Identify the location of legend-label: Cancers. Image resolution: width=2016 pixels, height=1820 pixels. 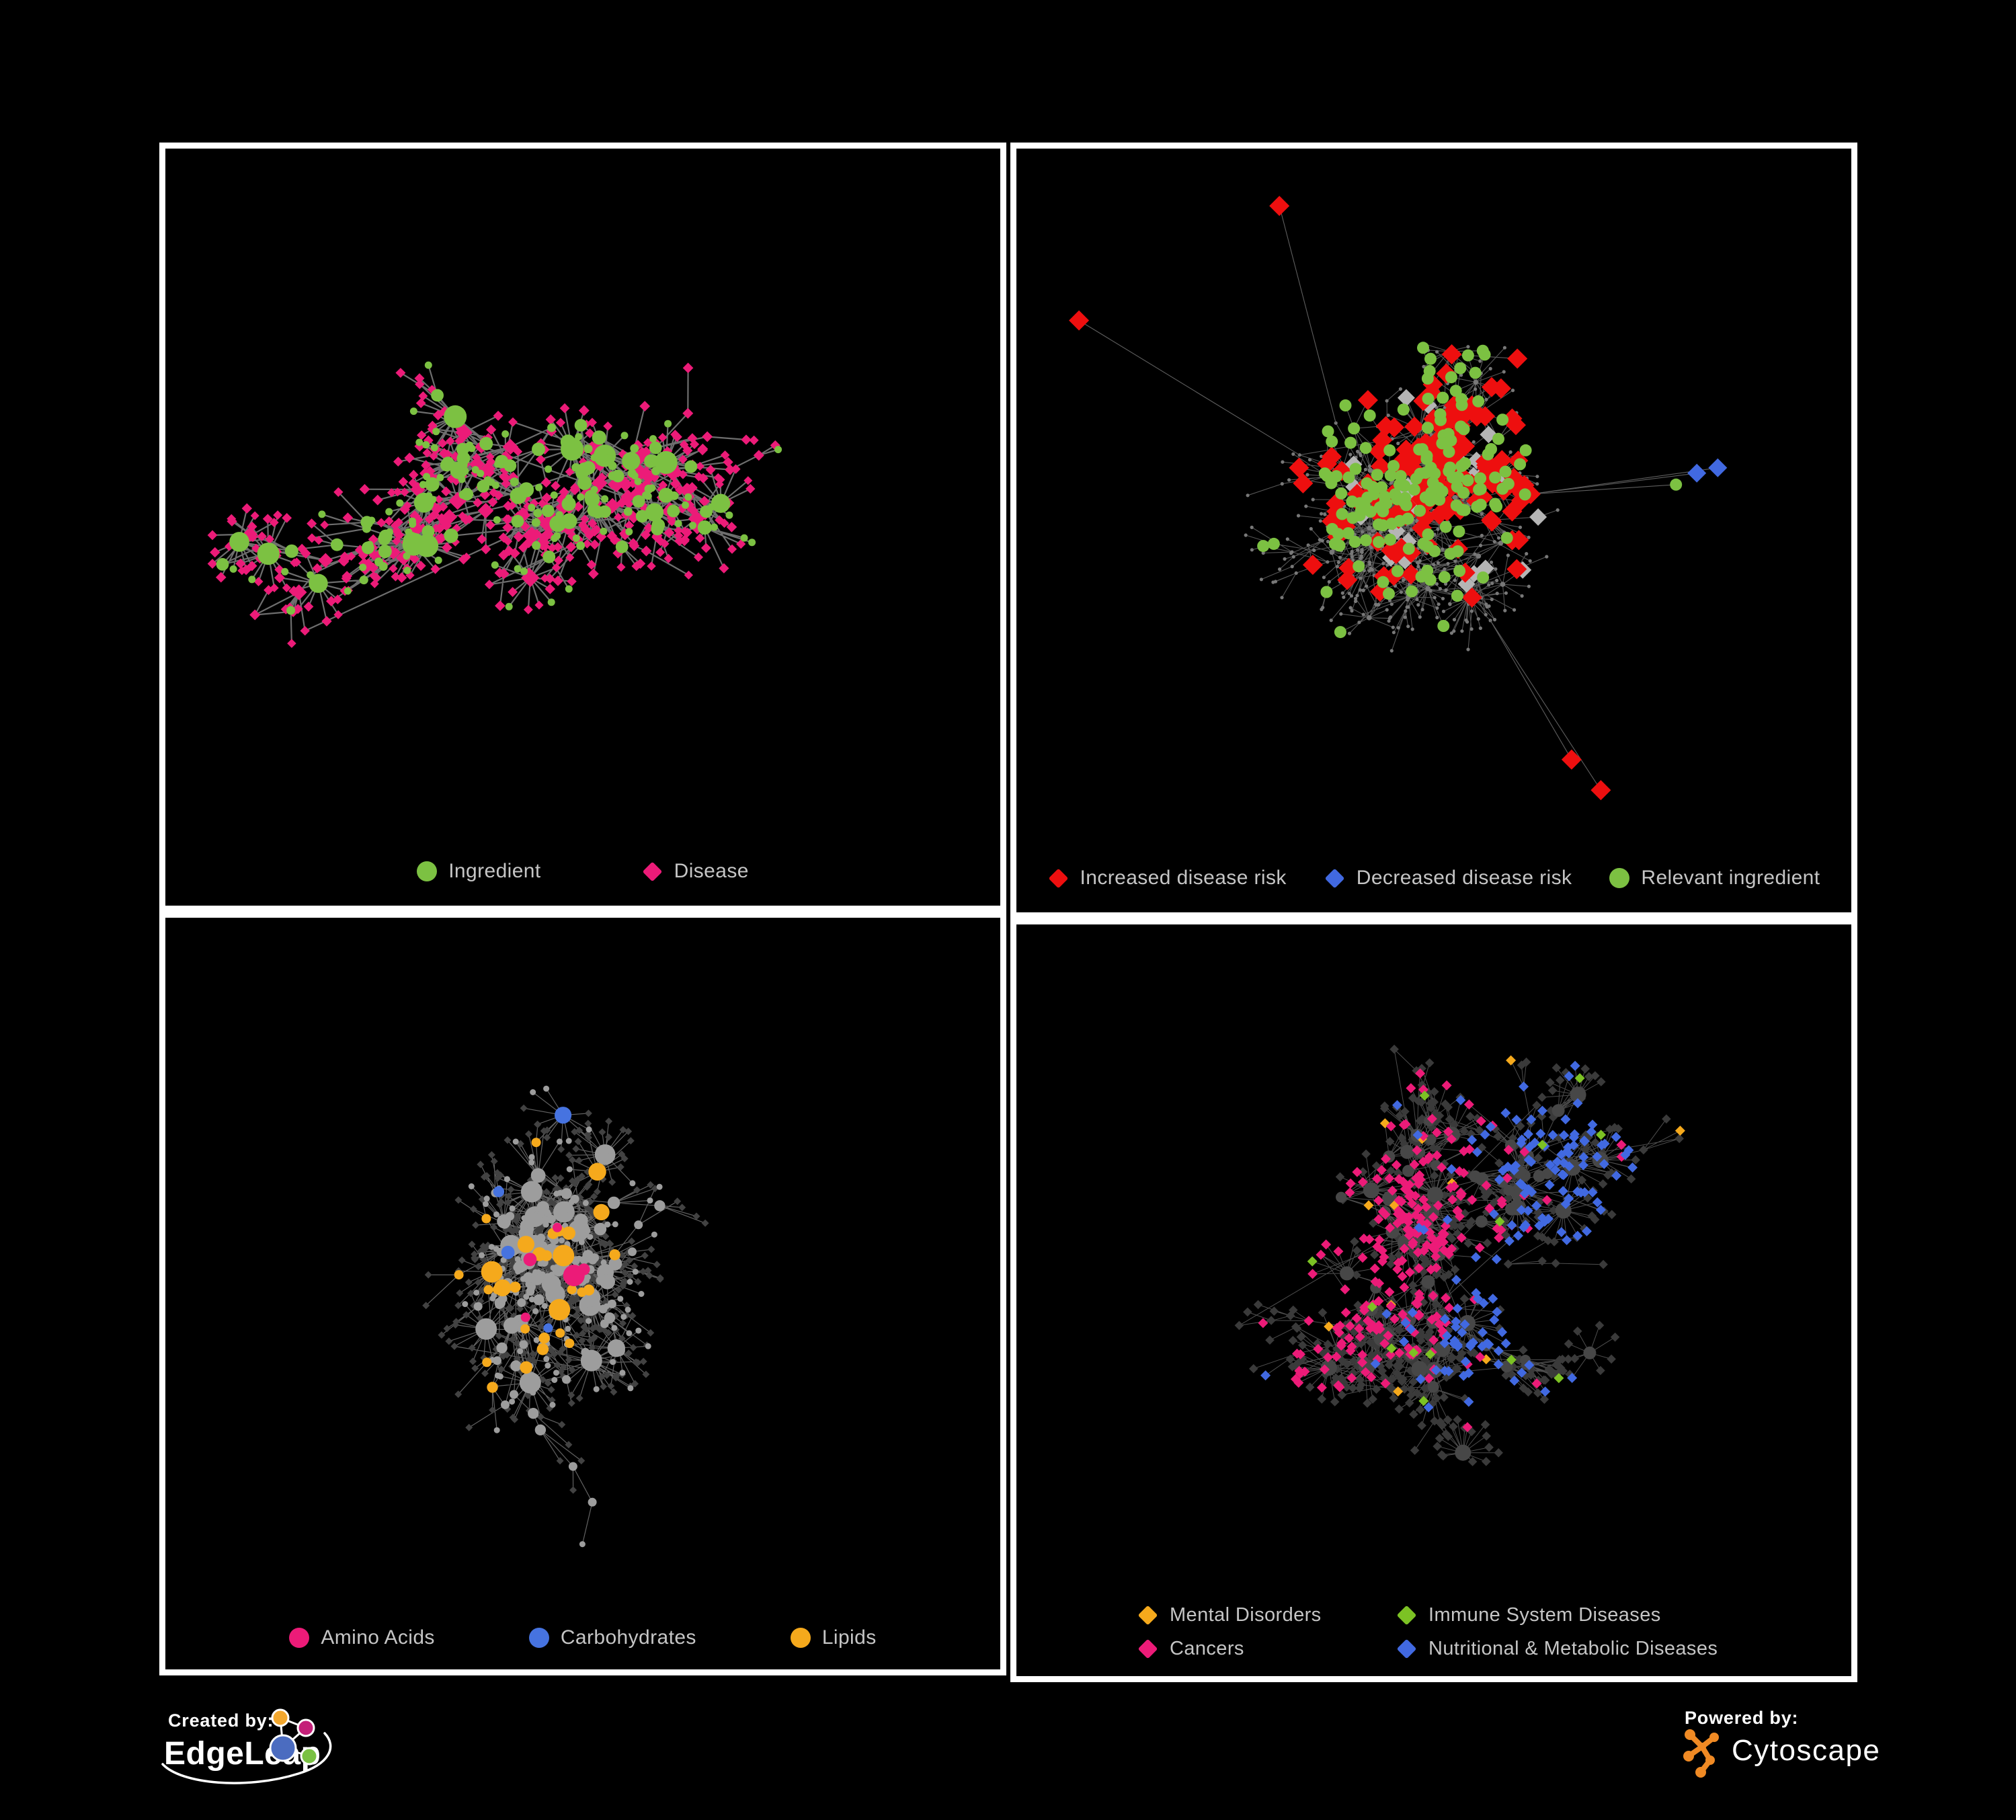
(1207, 1648).